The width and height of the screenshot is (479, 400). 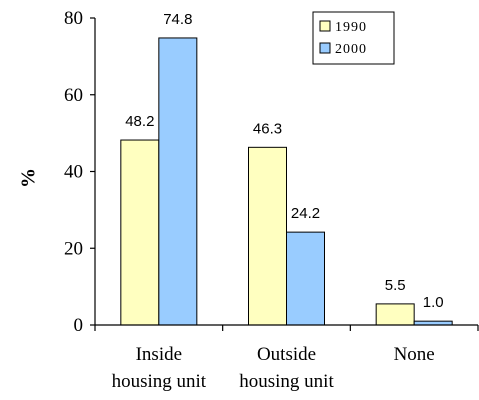 What do you see at coordinates (353, 38) in the screenshot?
I see `legend: 1990 2000` at bounding box center [353, 38].